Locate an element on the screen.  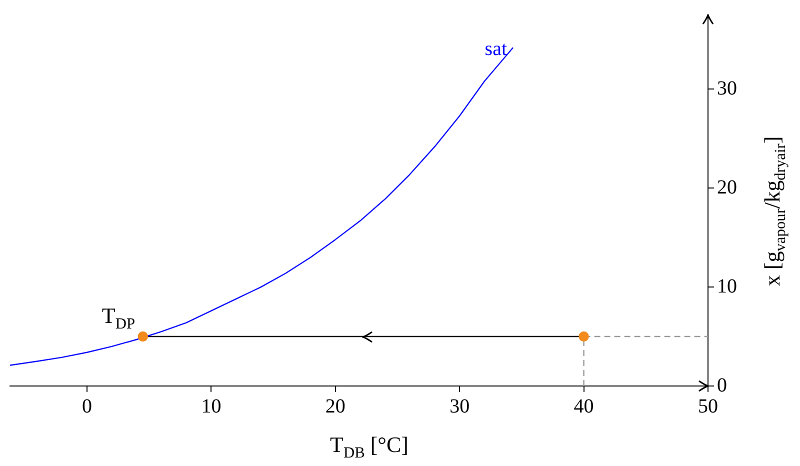
x-tick-label: 40 is located at coordinates (584, 406).